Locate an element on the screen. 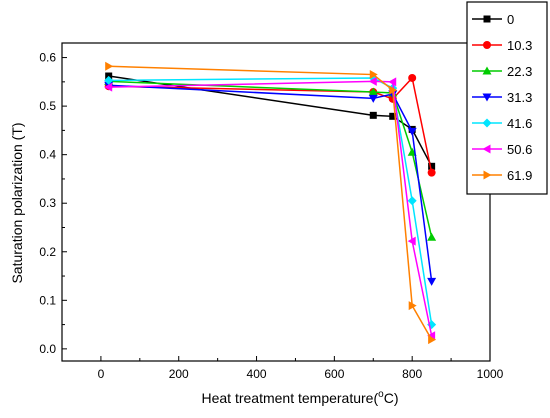 This screenshot has height=418, width=550. legend-entry: 10.3 is located at coordinates (502, 45).